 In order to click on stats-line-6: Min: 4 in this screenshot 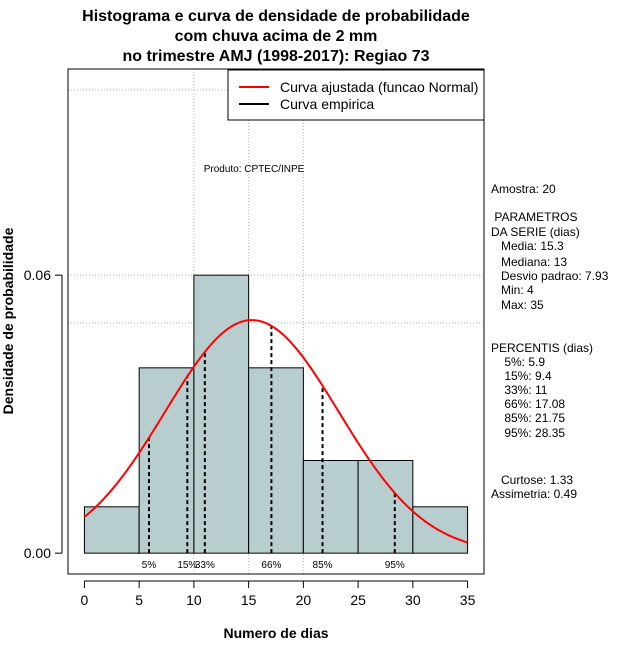, I will do `click(512, 290)`.